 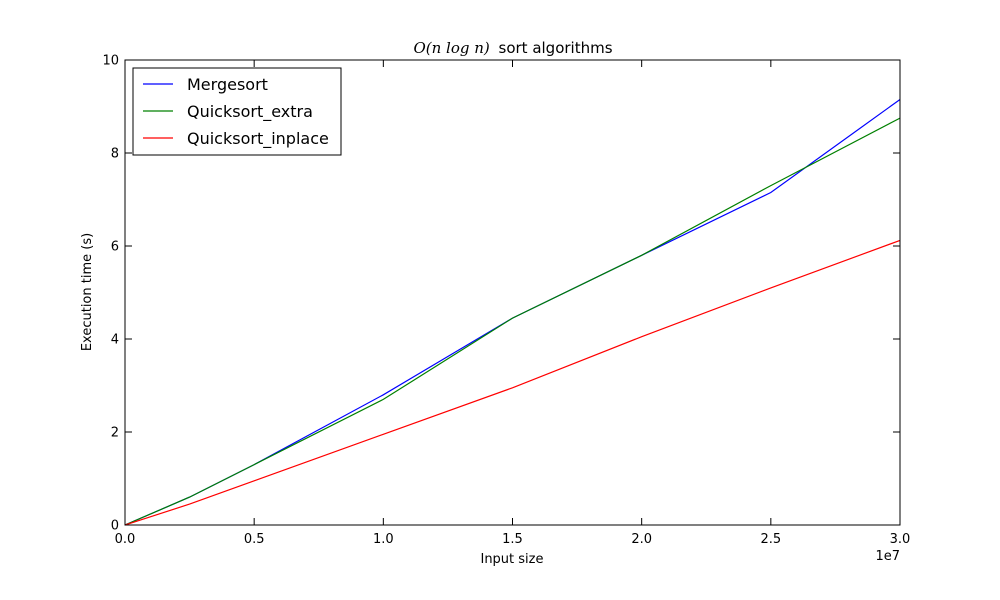 I want to click on y-axis-label: Execution time (s), so click(x=87, y=292).